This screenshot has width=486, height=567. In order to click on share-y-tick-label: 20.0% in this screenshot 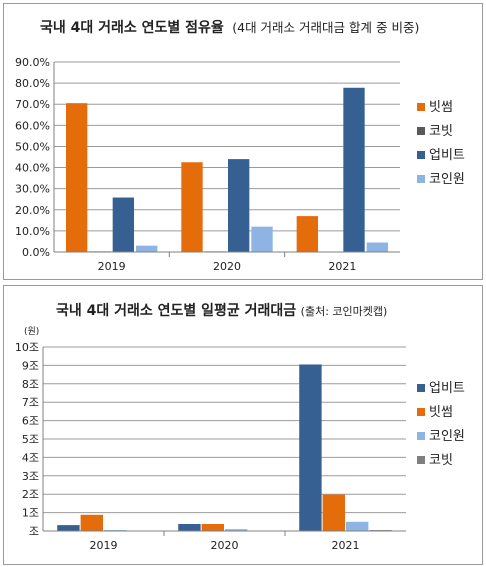, I will do `click(32, 210)`.